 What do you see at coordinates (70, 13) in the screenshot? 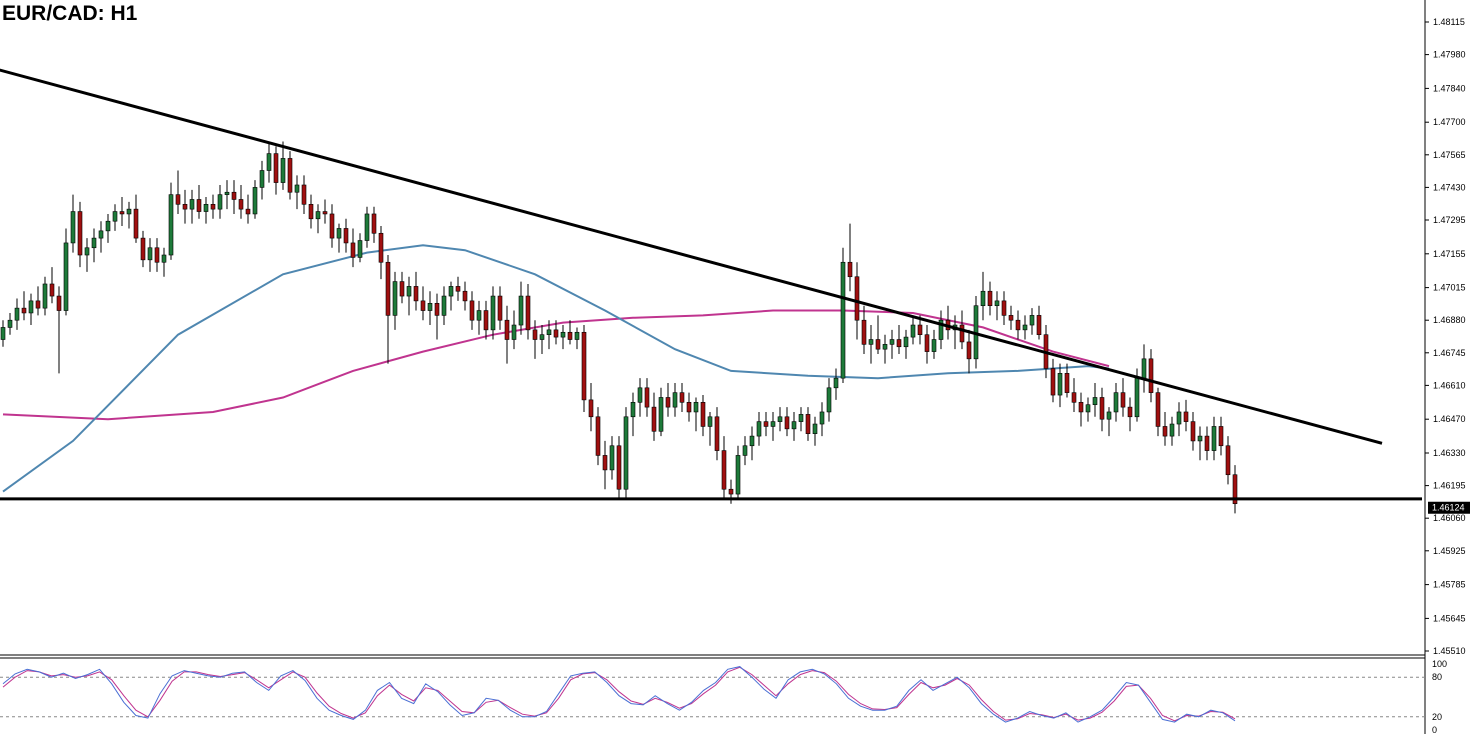
I see `chart-title: EUR/CAD: H1` at bounding box center [70, 13].